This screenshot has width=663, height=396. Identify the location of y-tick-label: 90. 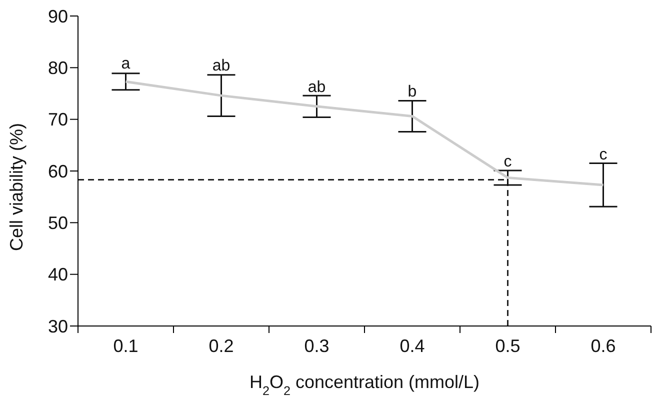
(58, 16).